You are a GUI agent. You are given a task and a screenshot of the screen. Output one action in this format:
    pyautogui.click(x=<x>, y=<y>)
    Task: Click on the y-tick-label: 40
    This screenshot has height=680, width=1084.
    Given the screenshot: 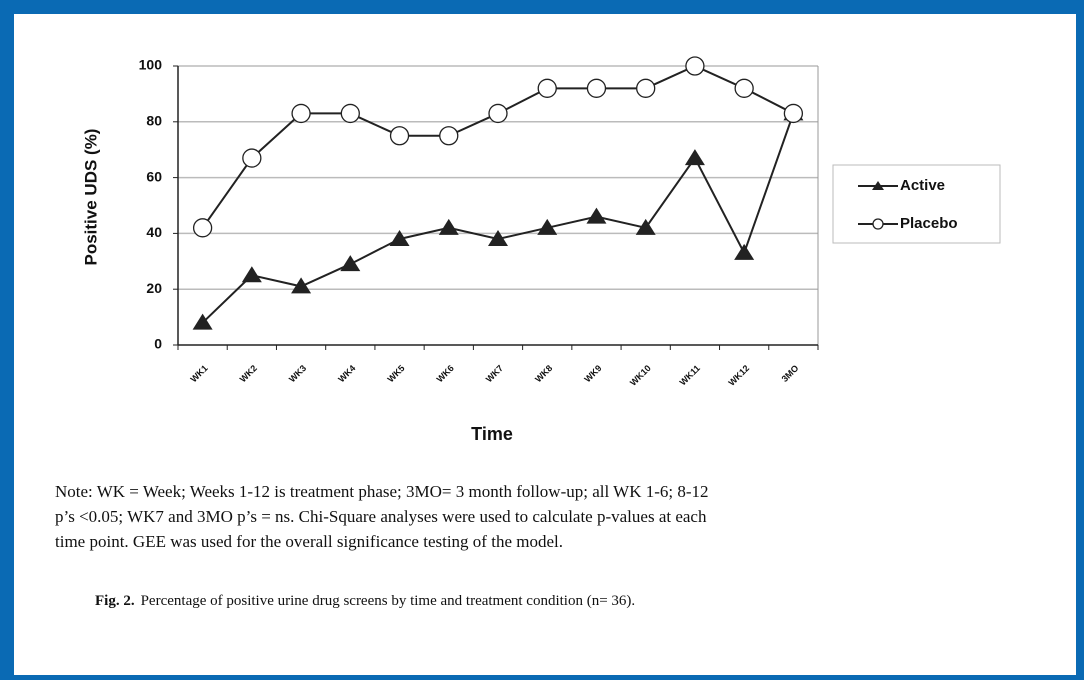 What is the action you would take?
    pyautogui.click(x=154, y=232)
    